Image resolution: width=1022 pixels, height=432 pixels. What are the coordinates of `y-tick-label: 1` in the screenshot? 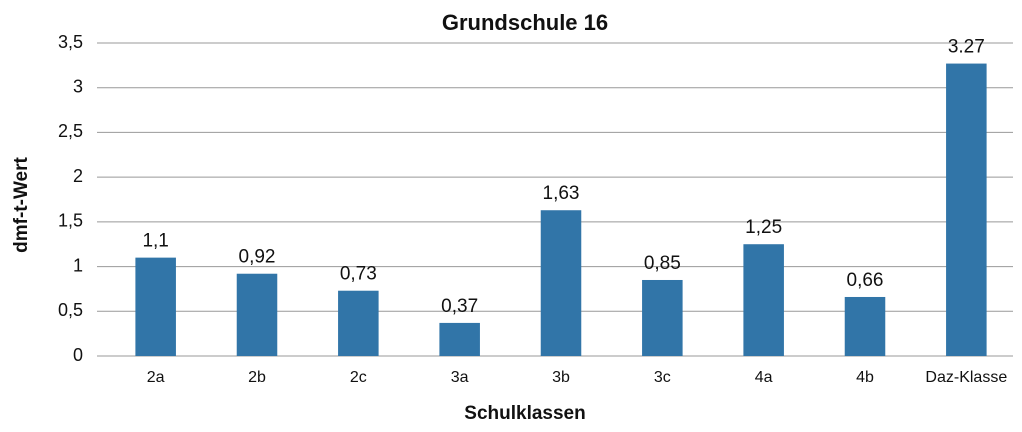 It's located at (78, 265).